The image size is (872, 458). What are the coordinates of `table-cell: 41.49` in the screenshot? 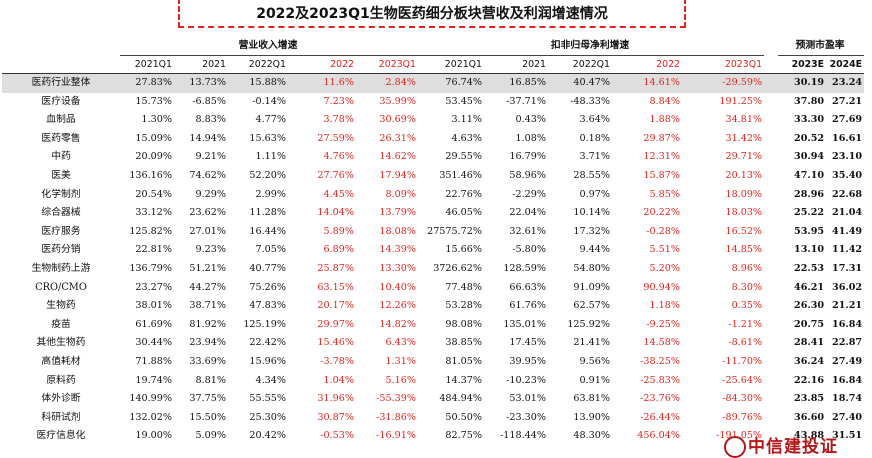 It's located at (847, 231).